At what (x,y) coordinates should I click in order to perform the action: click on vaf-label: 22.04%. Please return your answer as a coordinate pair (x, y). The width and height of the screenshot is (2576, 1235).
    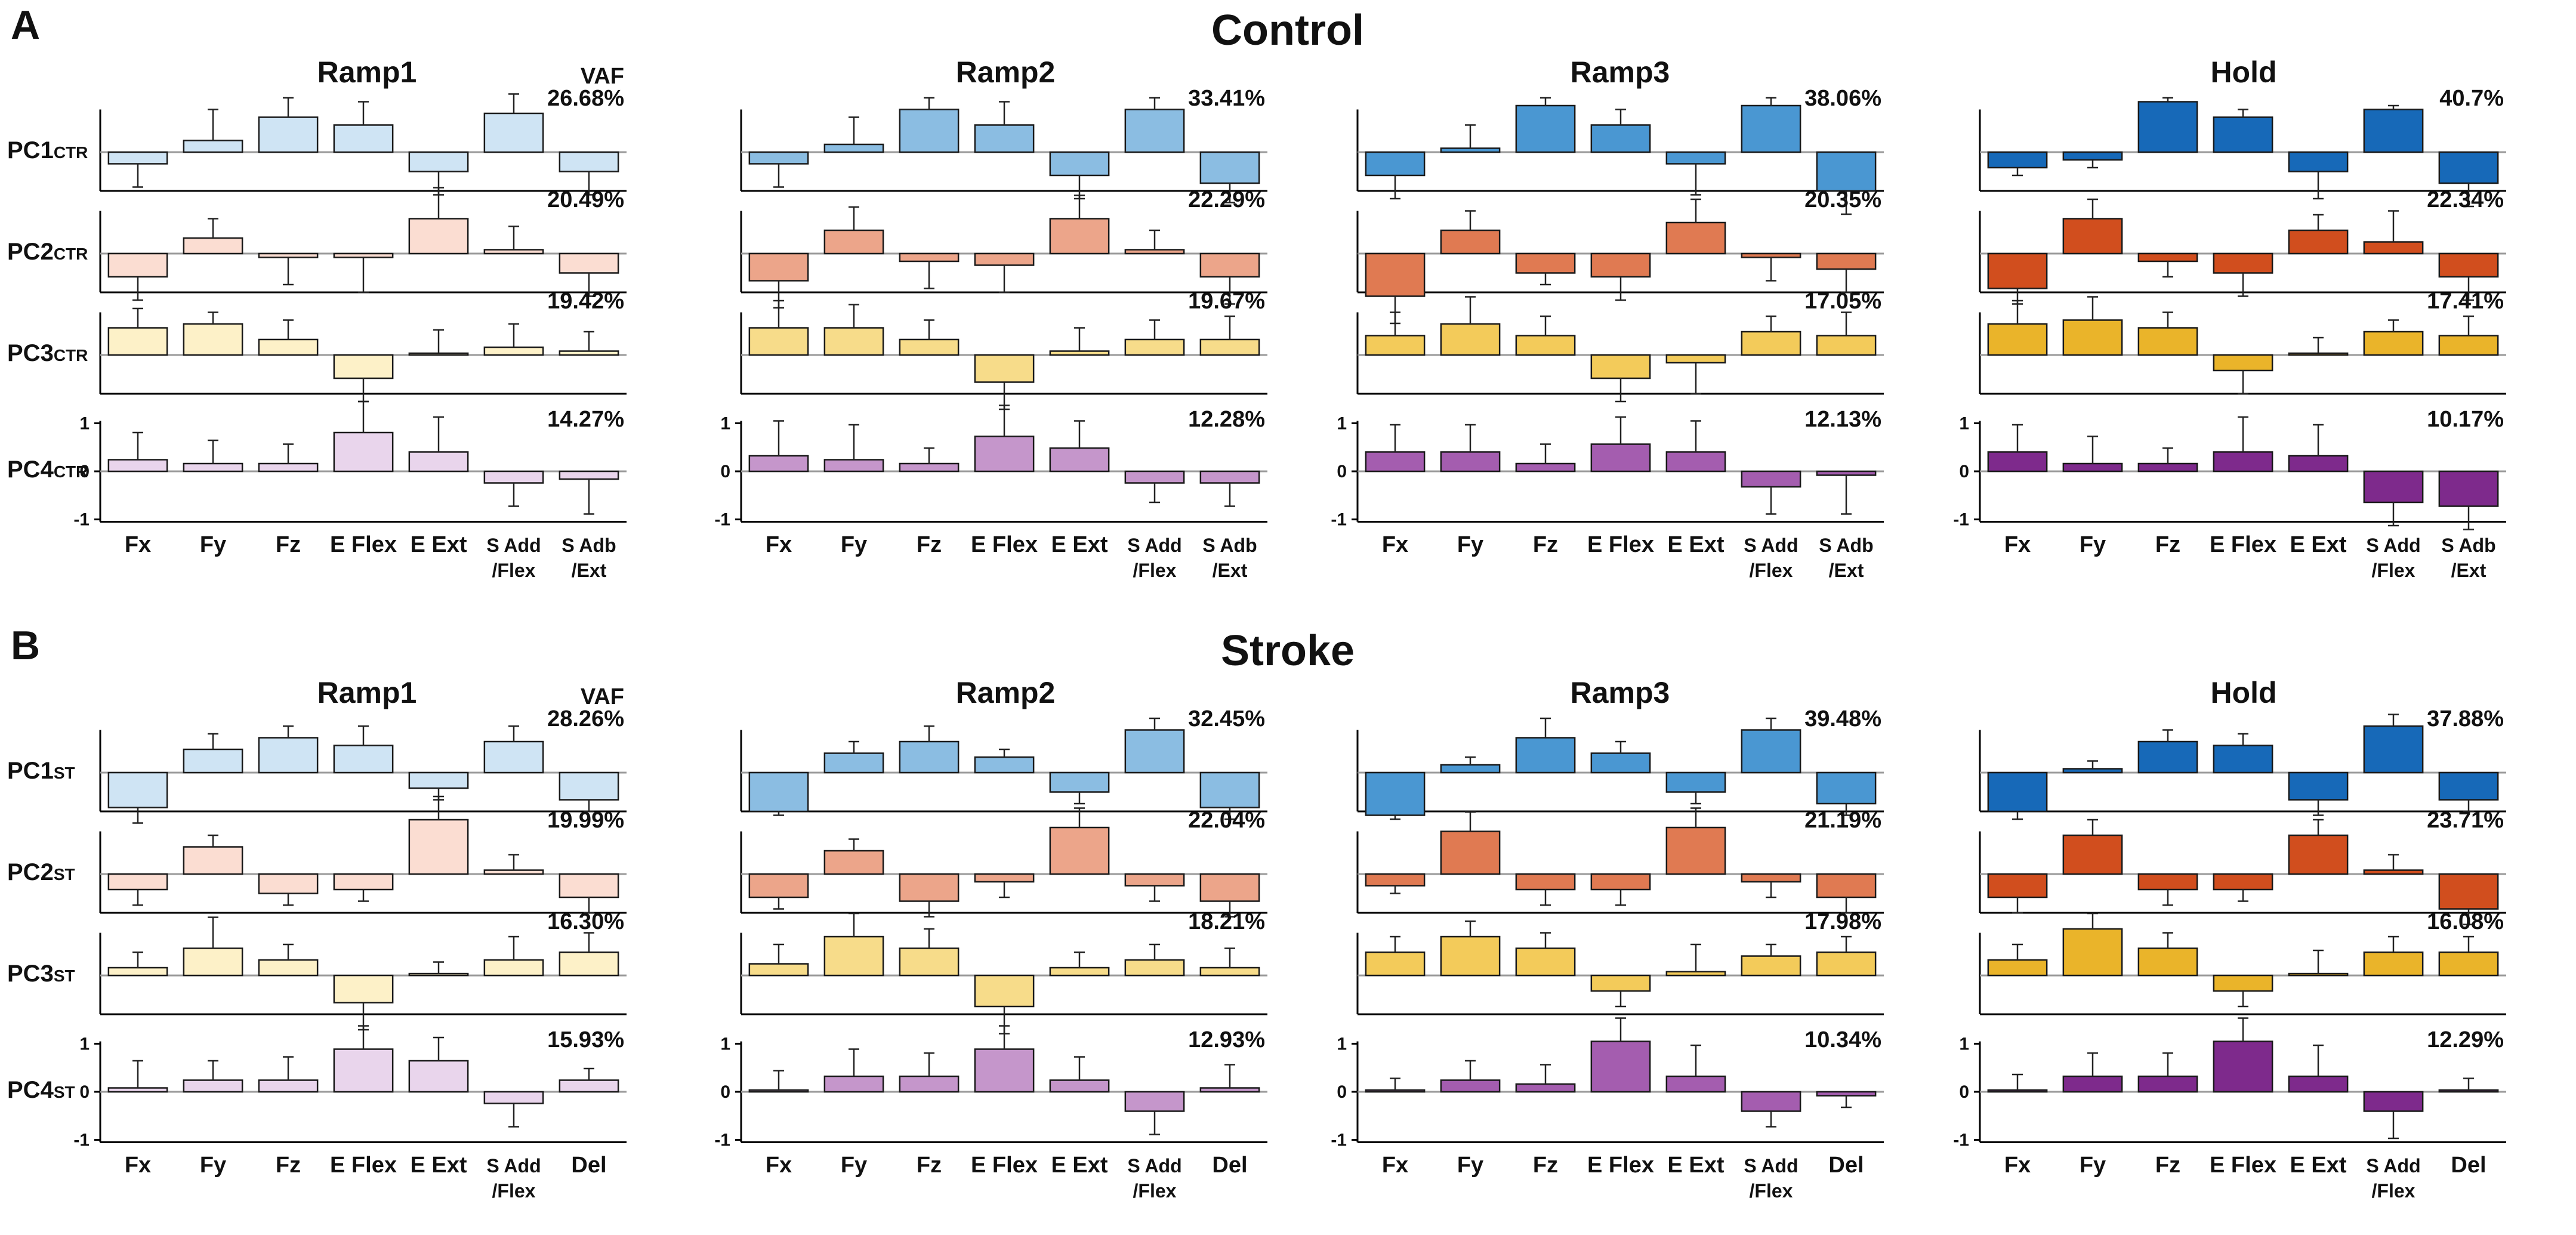
    Looking at the image, I should click on (1226, 820).